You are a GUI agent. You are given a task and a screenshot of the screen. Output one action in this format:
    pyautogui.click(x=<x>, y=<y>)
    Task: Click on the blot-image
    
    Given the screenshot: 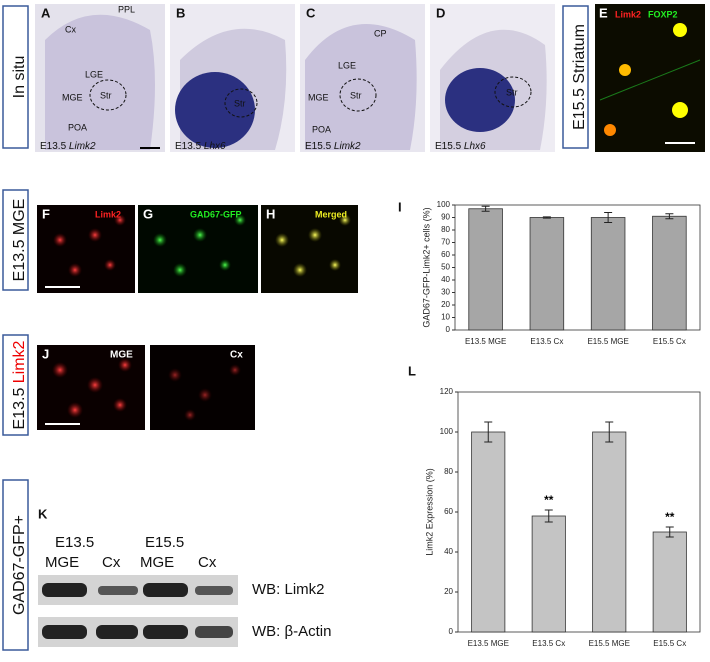 What is the action you would take?
    pyautogui.click(x=138, y=611)
    